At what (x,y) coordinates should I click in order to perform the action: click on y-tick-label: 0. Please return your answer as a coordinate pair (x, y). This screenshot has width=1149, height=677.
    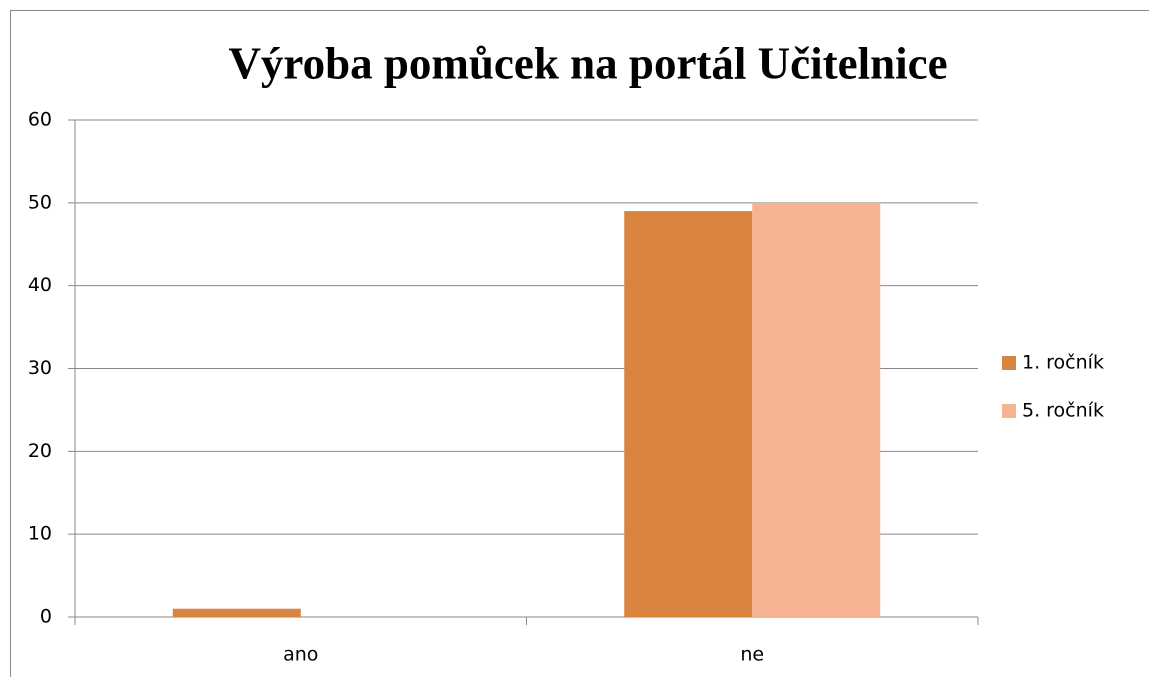
    Looking at the image, I should click on (46, 617).